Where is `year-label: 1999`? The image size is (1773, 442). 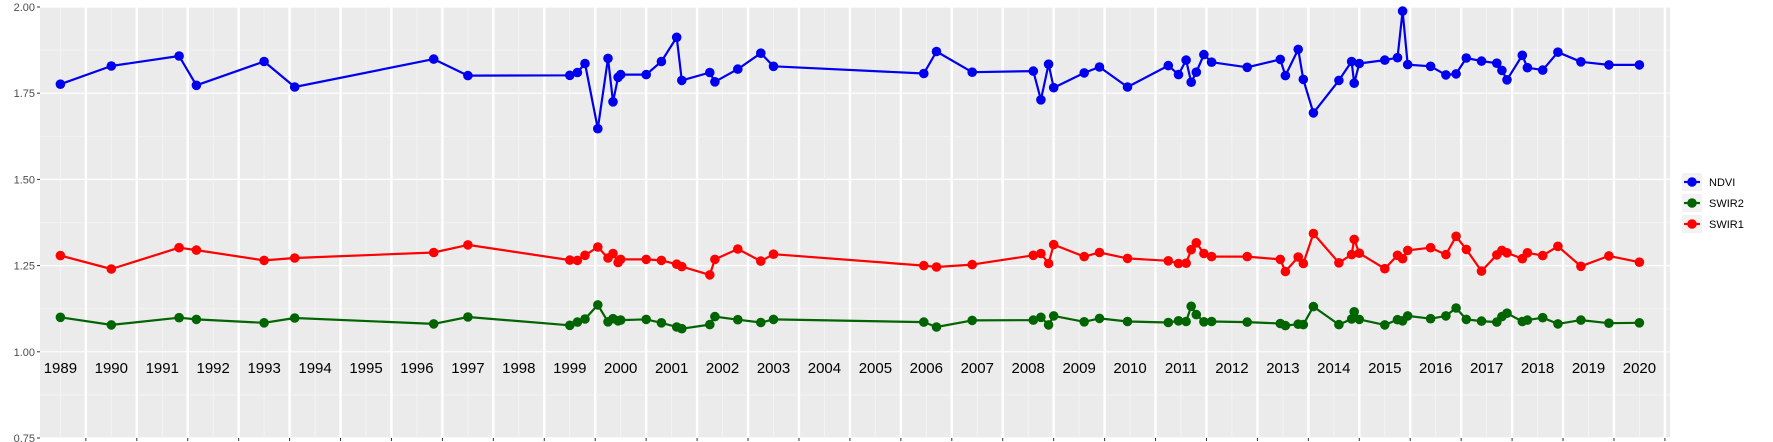
year-label: 1999 is located at coordinates (569, 368).